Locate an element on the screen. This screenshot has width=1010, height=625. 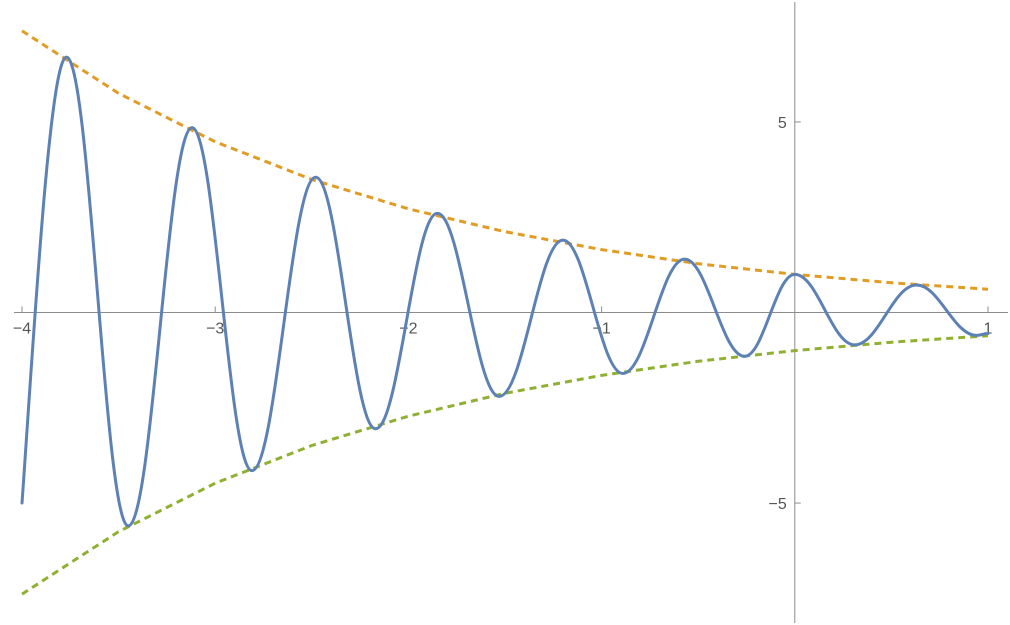
y-ticks: 5 −5 is located at coordinates (785, 314).